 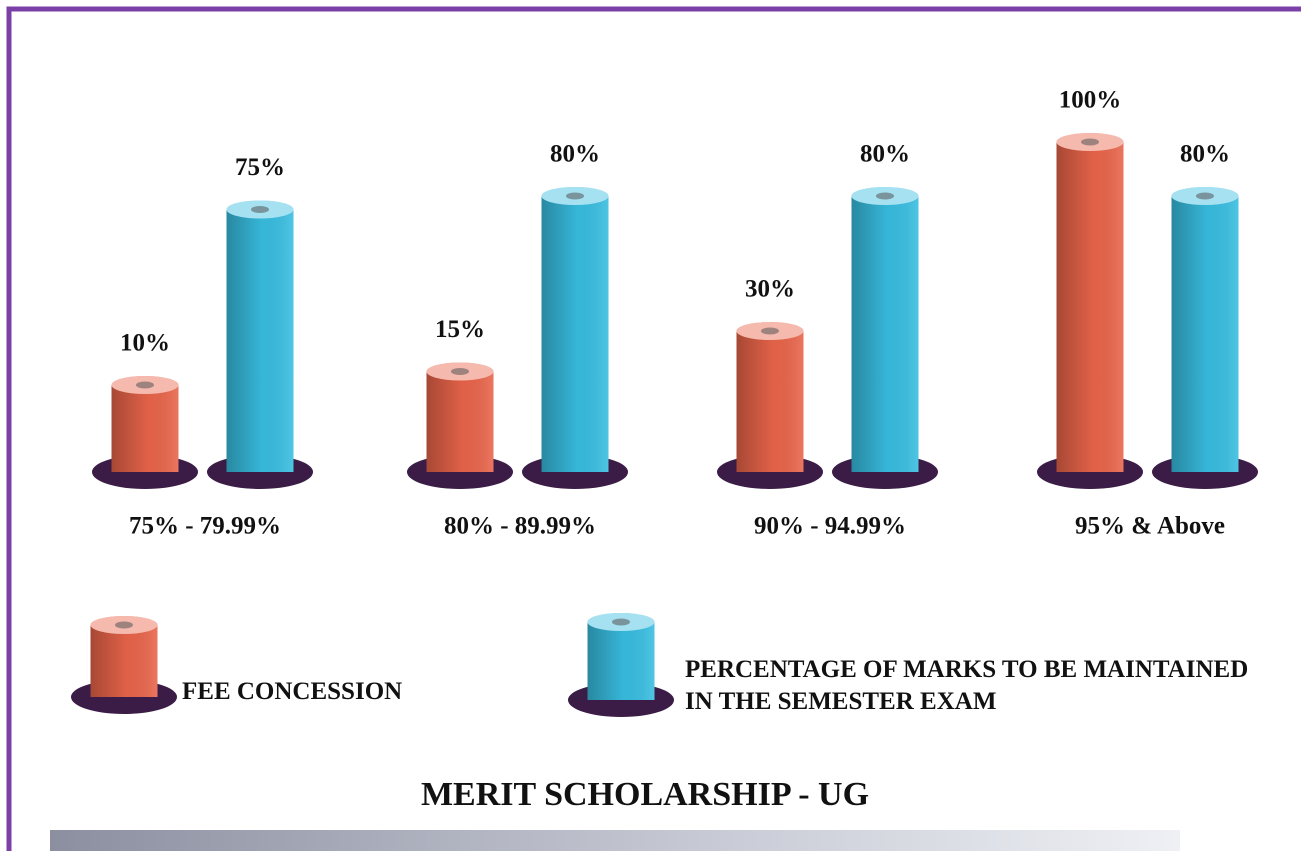 What do you see at coordinates (645, 794) in the screenshot?
I see `chart-title: MERIT SCHOLARSHIP - UG` at bounding box center [645, 794].